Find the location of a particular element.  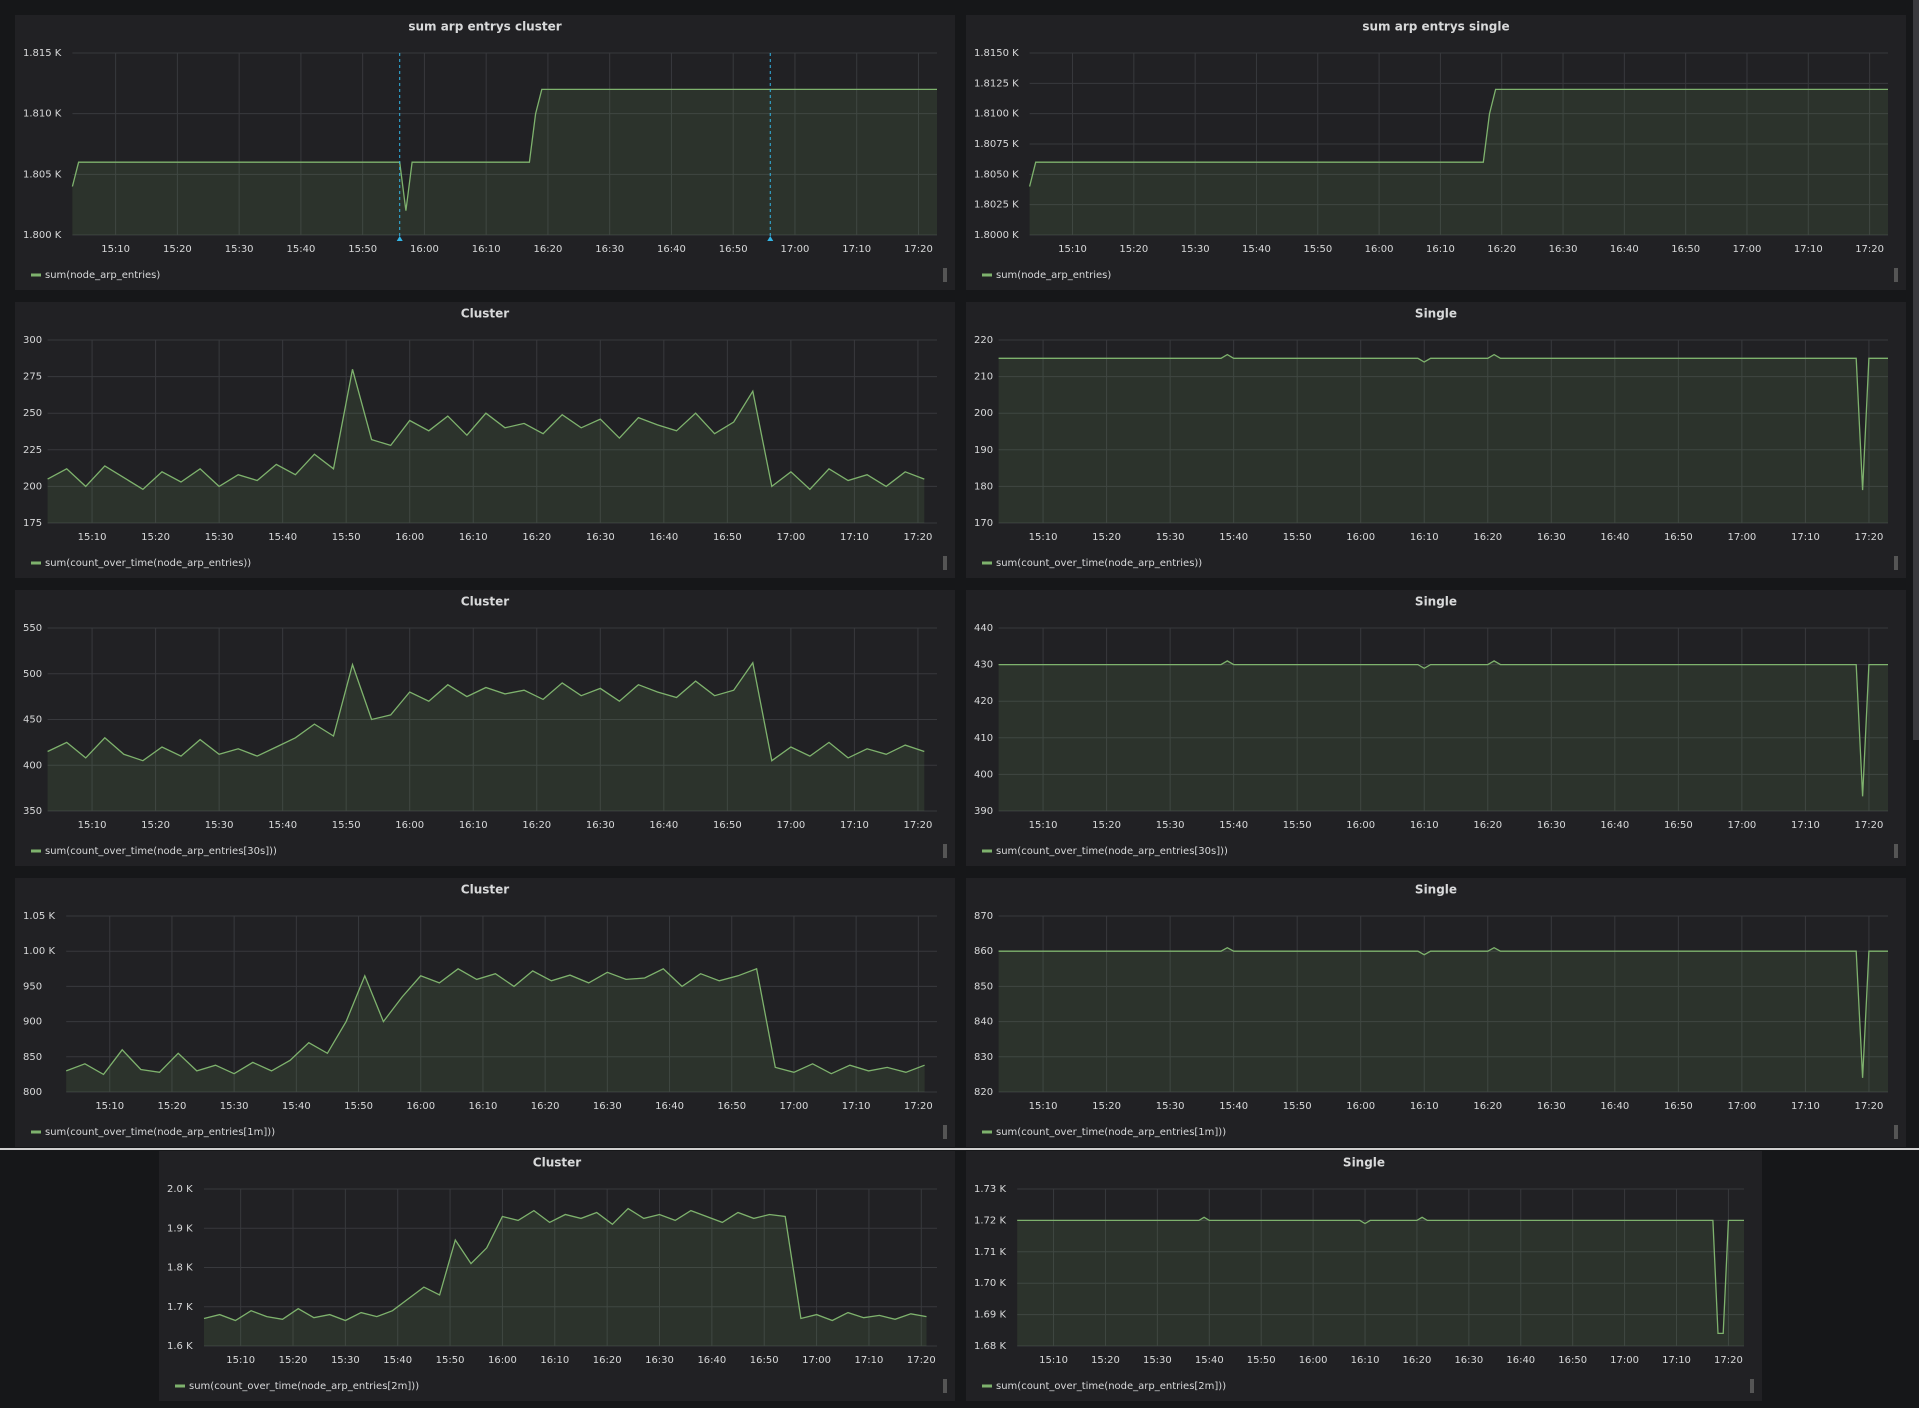

y-tick-label: 250 is located at coordinates (32, 413).